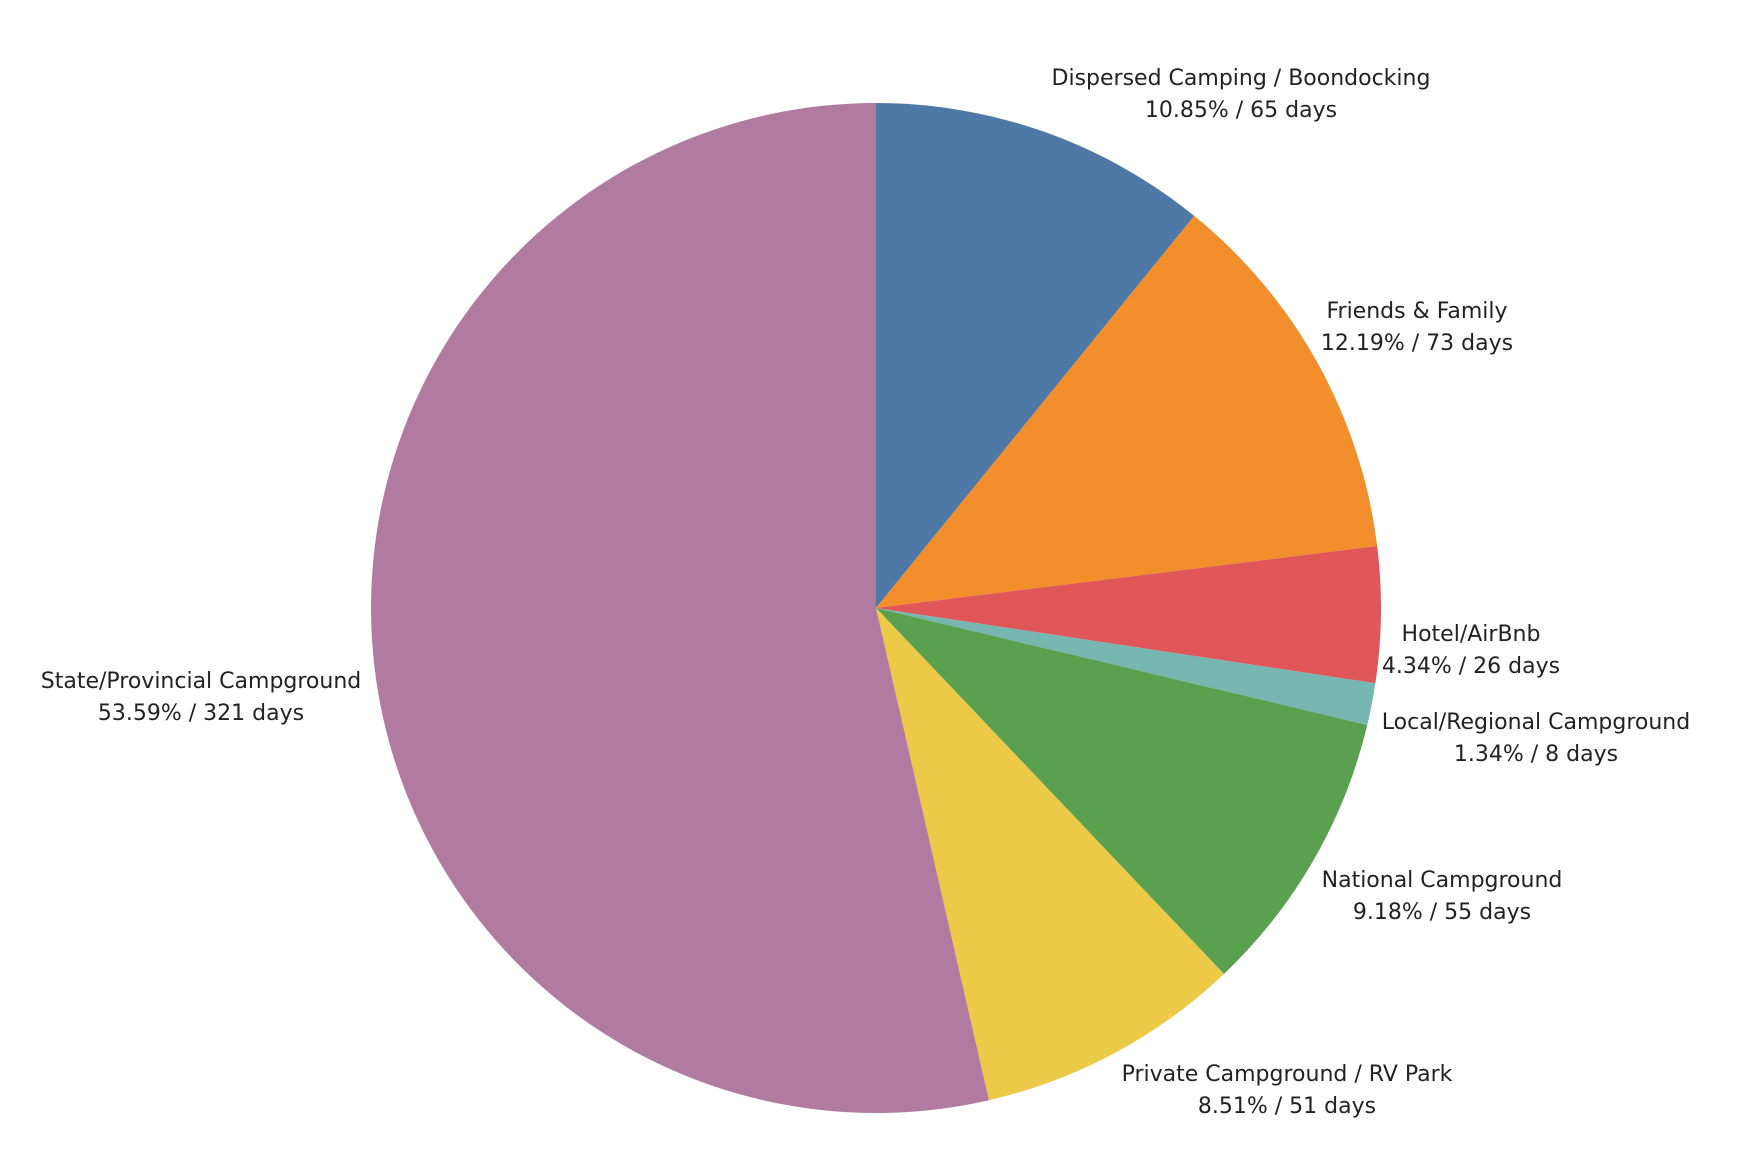 The image size is (1752, 1174). What do you see at coordinates (1241, 110) in the screenshot?
I see `slice-label-value: 10.85% / 65 days` at bounding box center [1241, 110].